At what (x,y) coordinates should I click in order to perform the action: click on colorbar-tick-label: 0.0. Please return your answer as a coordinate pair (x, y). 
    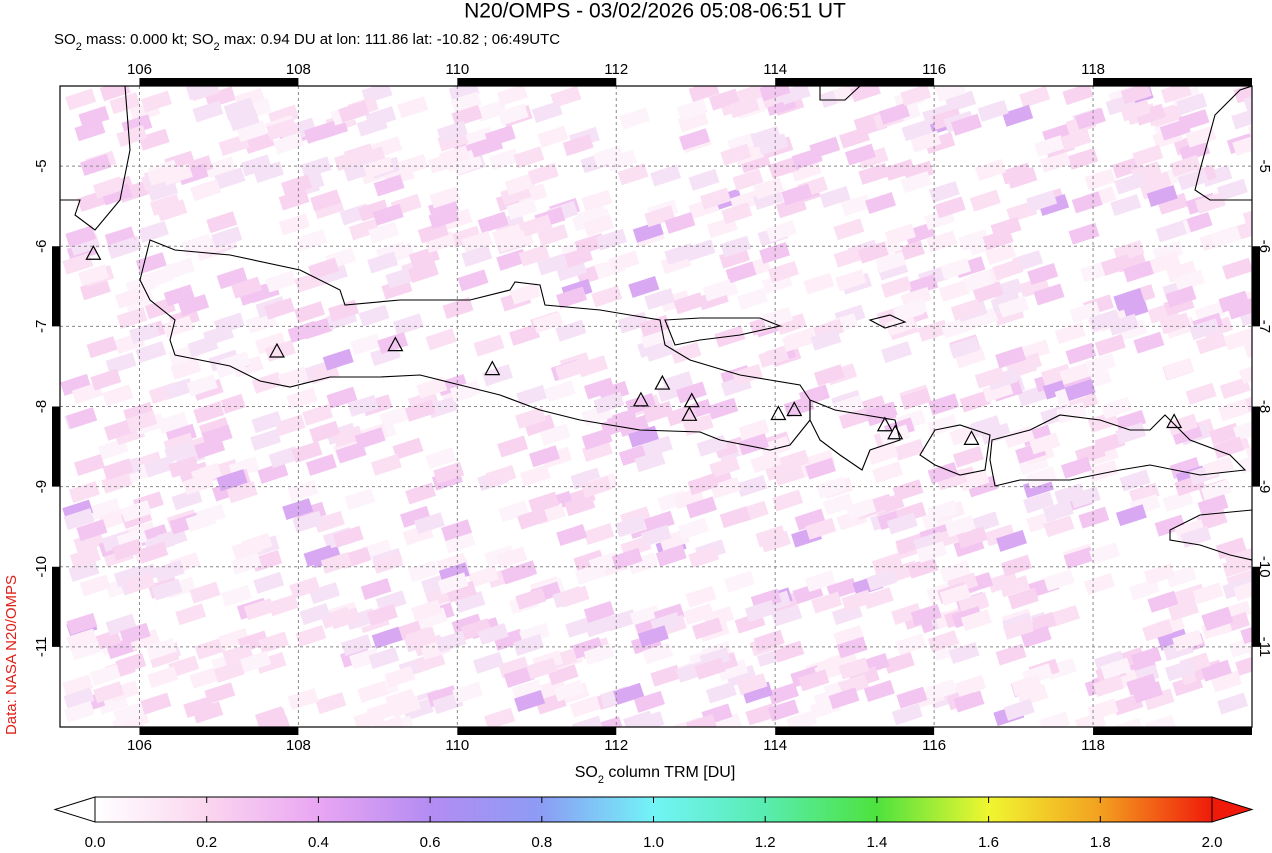
    Looking at the image, I should click on (95, 842).